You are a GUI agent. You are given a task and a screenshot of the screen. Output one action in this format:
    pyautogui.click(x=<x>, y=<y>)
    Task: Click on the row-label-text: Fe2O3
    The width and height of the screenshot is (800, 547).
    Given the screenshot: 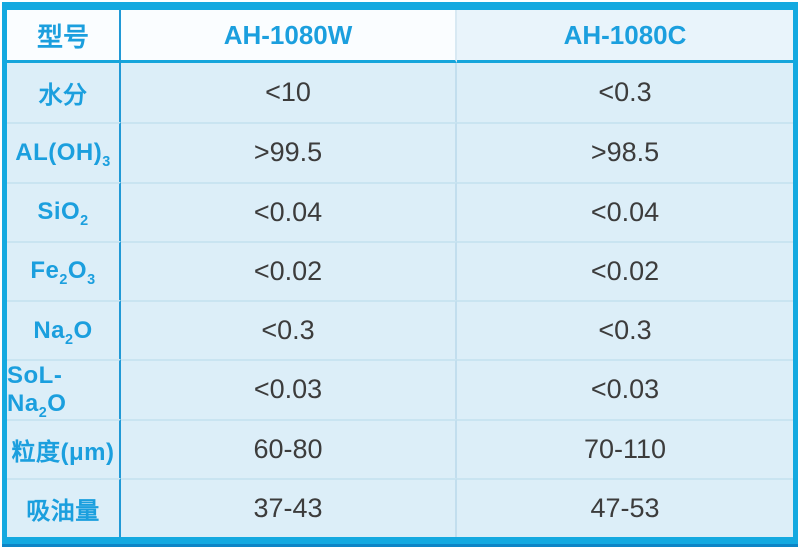 What is the action you would take?
    pyautogui.click(x=63, y=273)
    